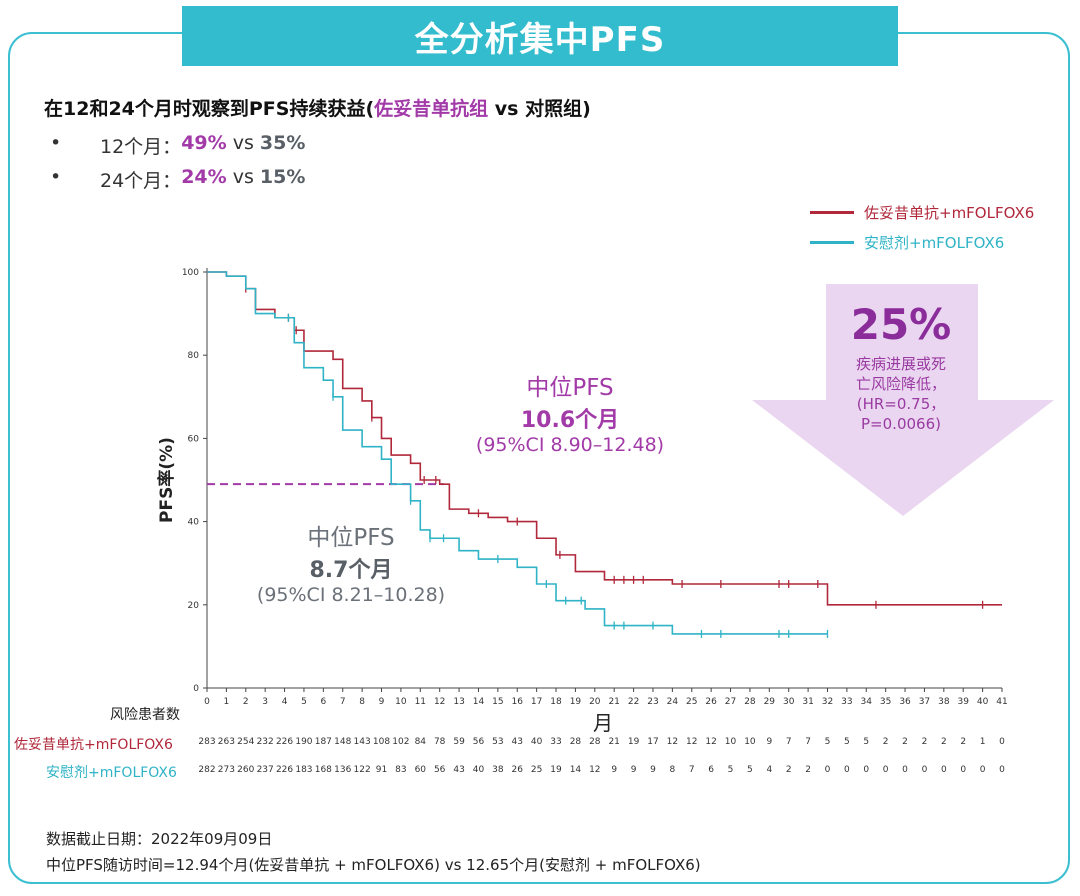 The image size is (1080, 896). Describe the element at coordinates (711, 770) in the screenshot. I see `risk-count-placebo: 6` at that location.